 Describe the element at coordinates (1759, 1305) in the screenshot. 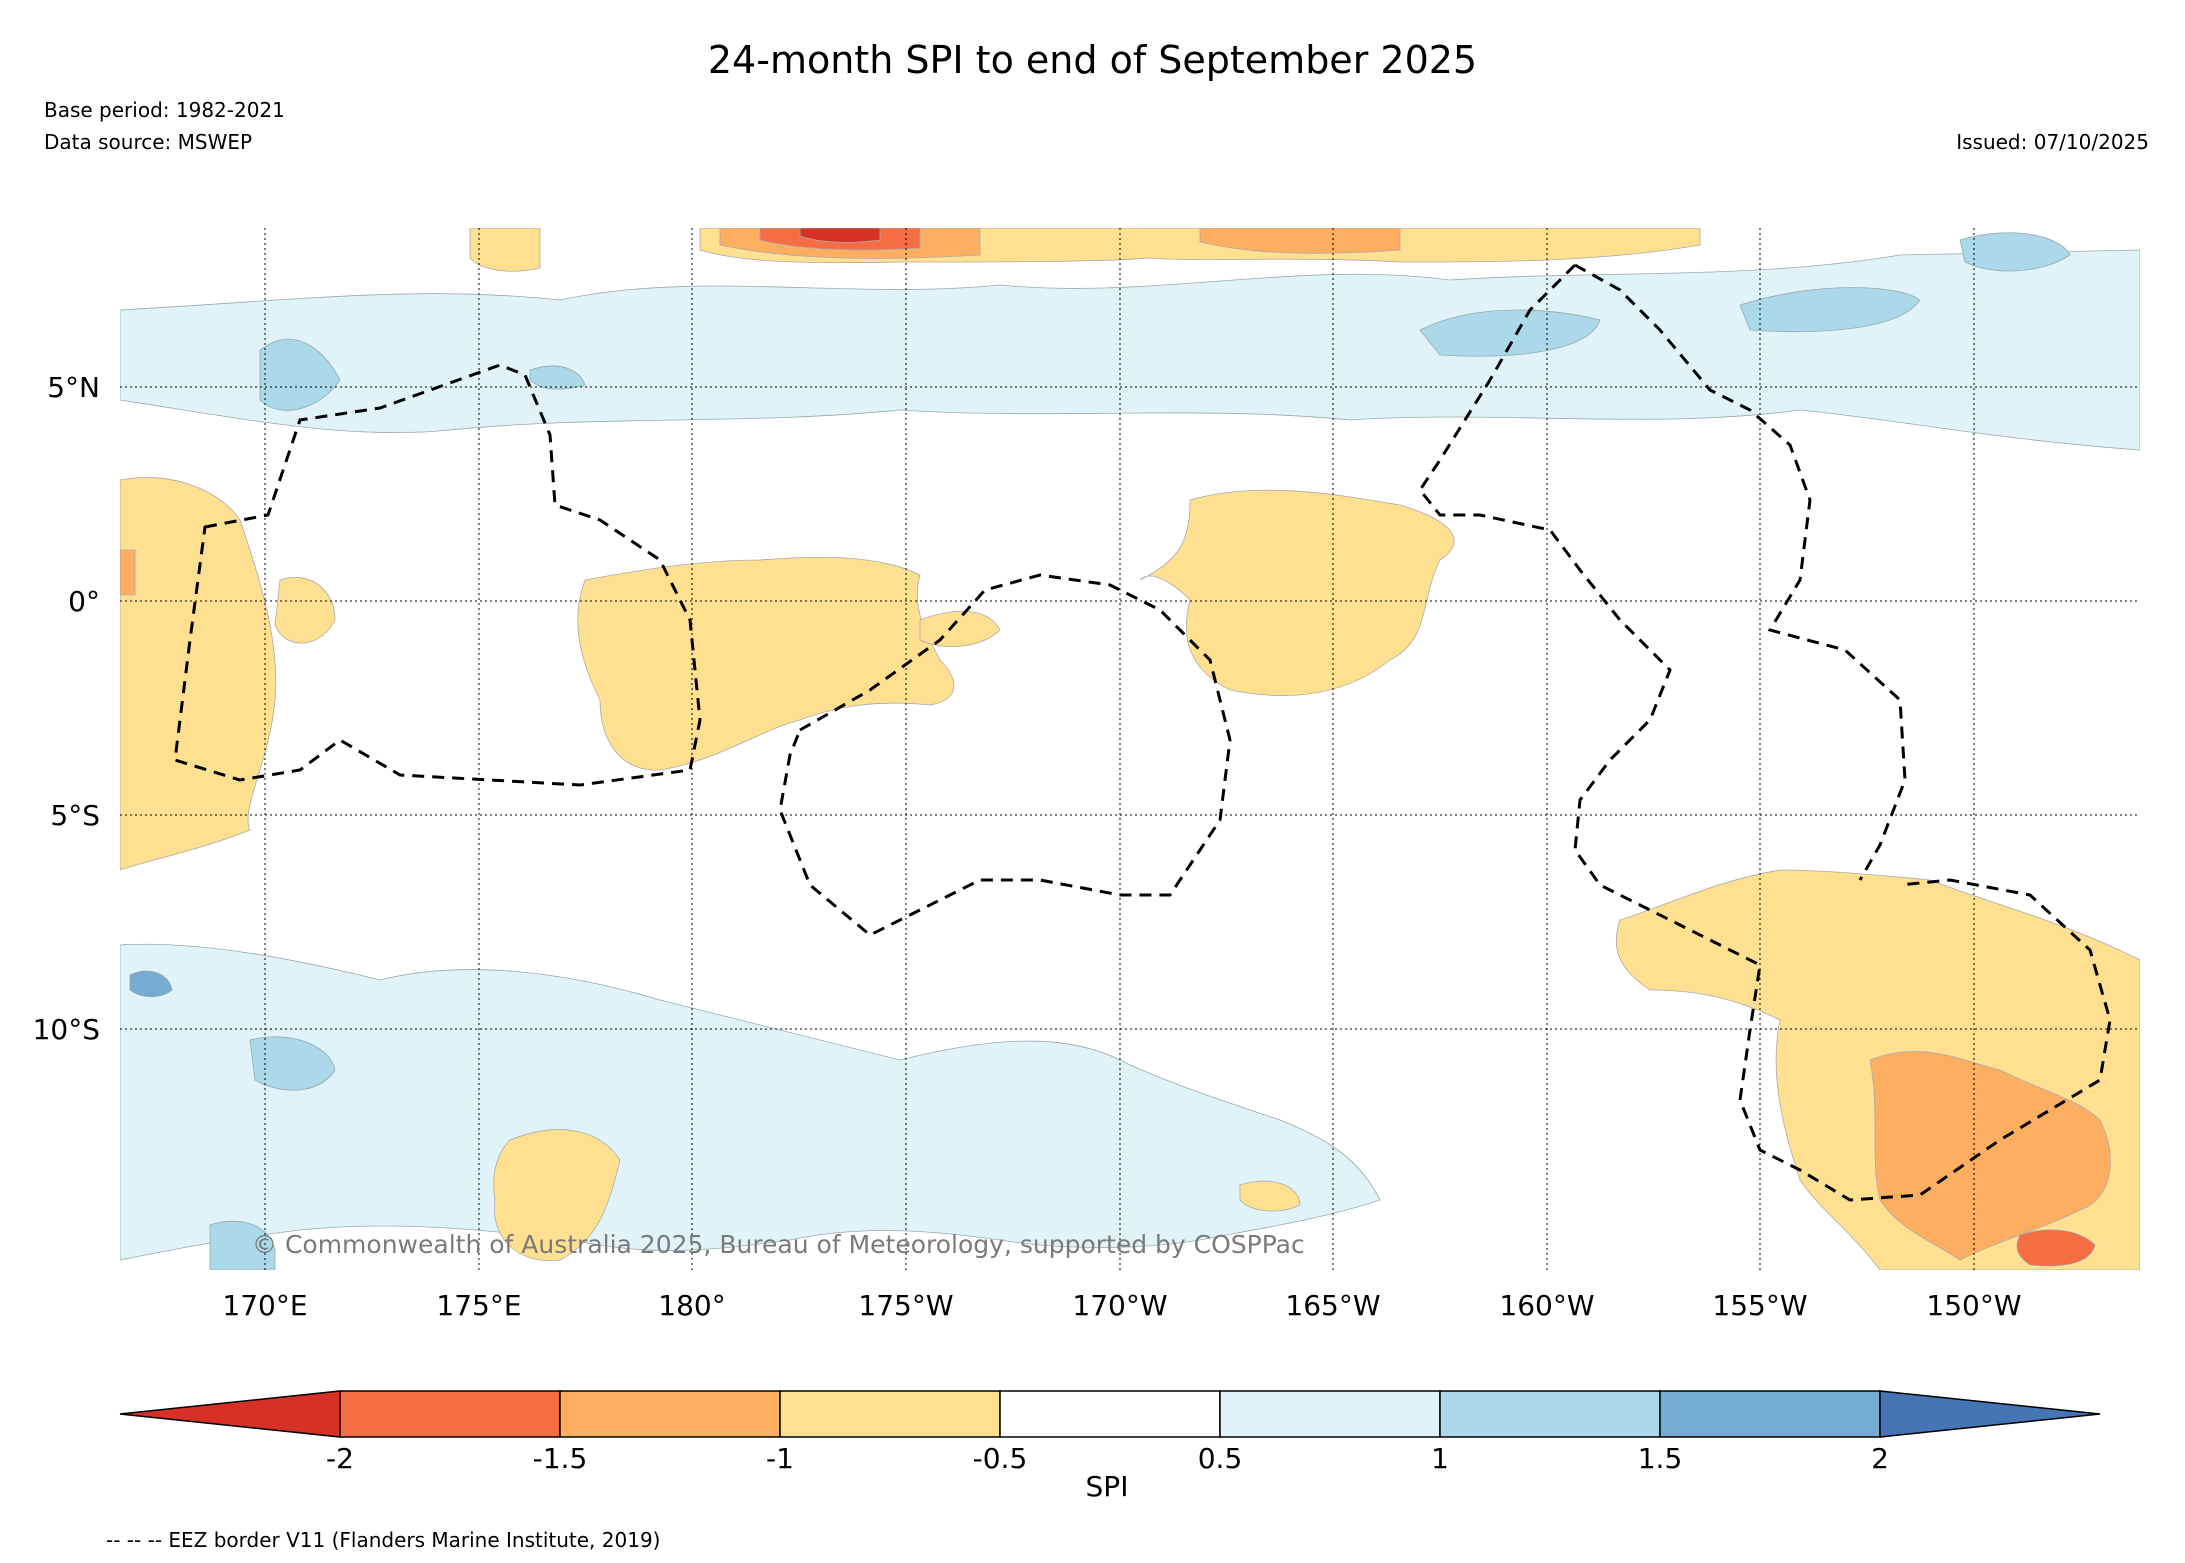

I see `lon-label: 155°W` at that location.